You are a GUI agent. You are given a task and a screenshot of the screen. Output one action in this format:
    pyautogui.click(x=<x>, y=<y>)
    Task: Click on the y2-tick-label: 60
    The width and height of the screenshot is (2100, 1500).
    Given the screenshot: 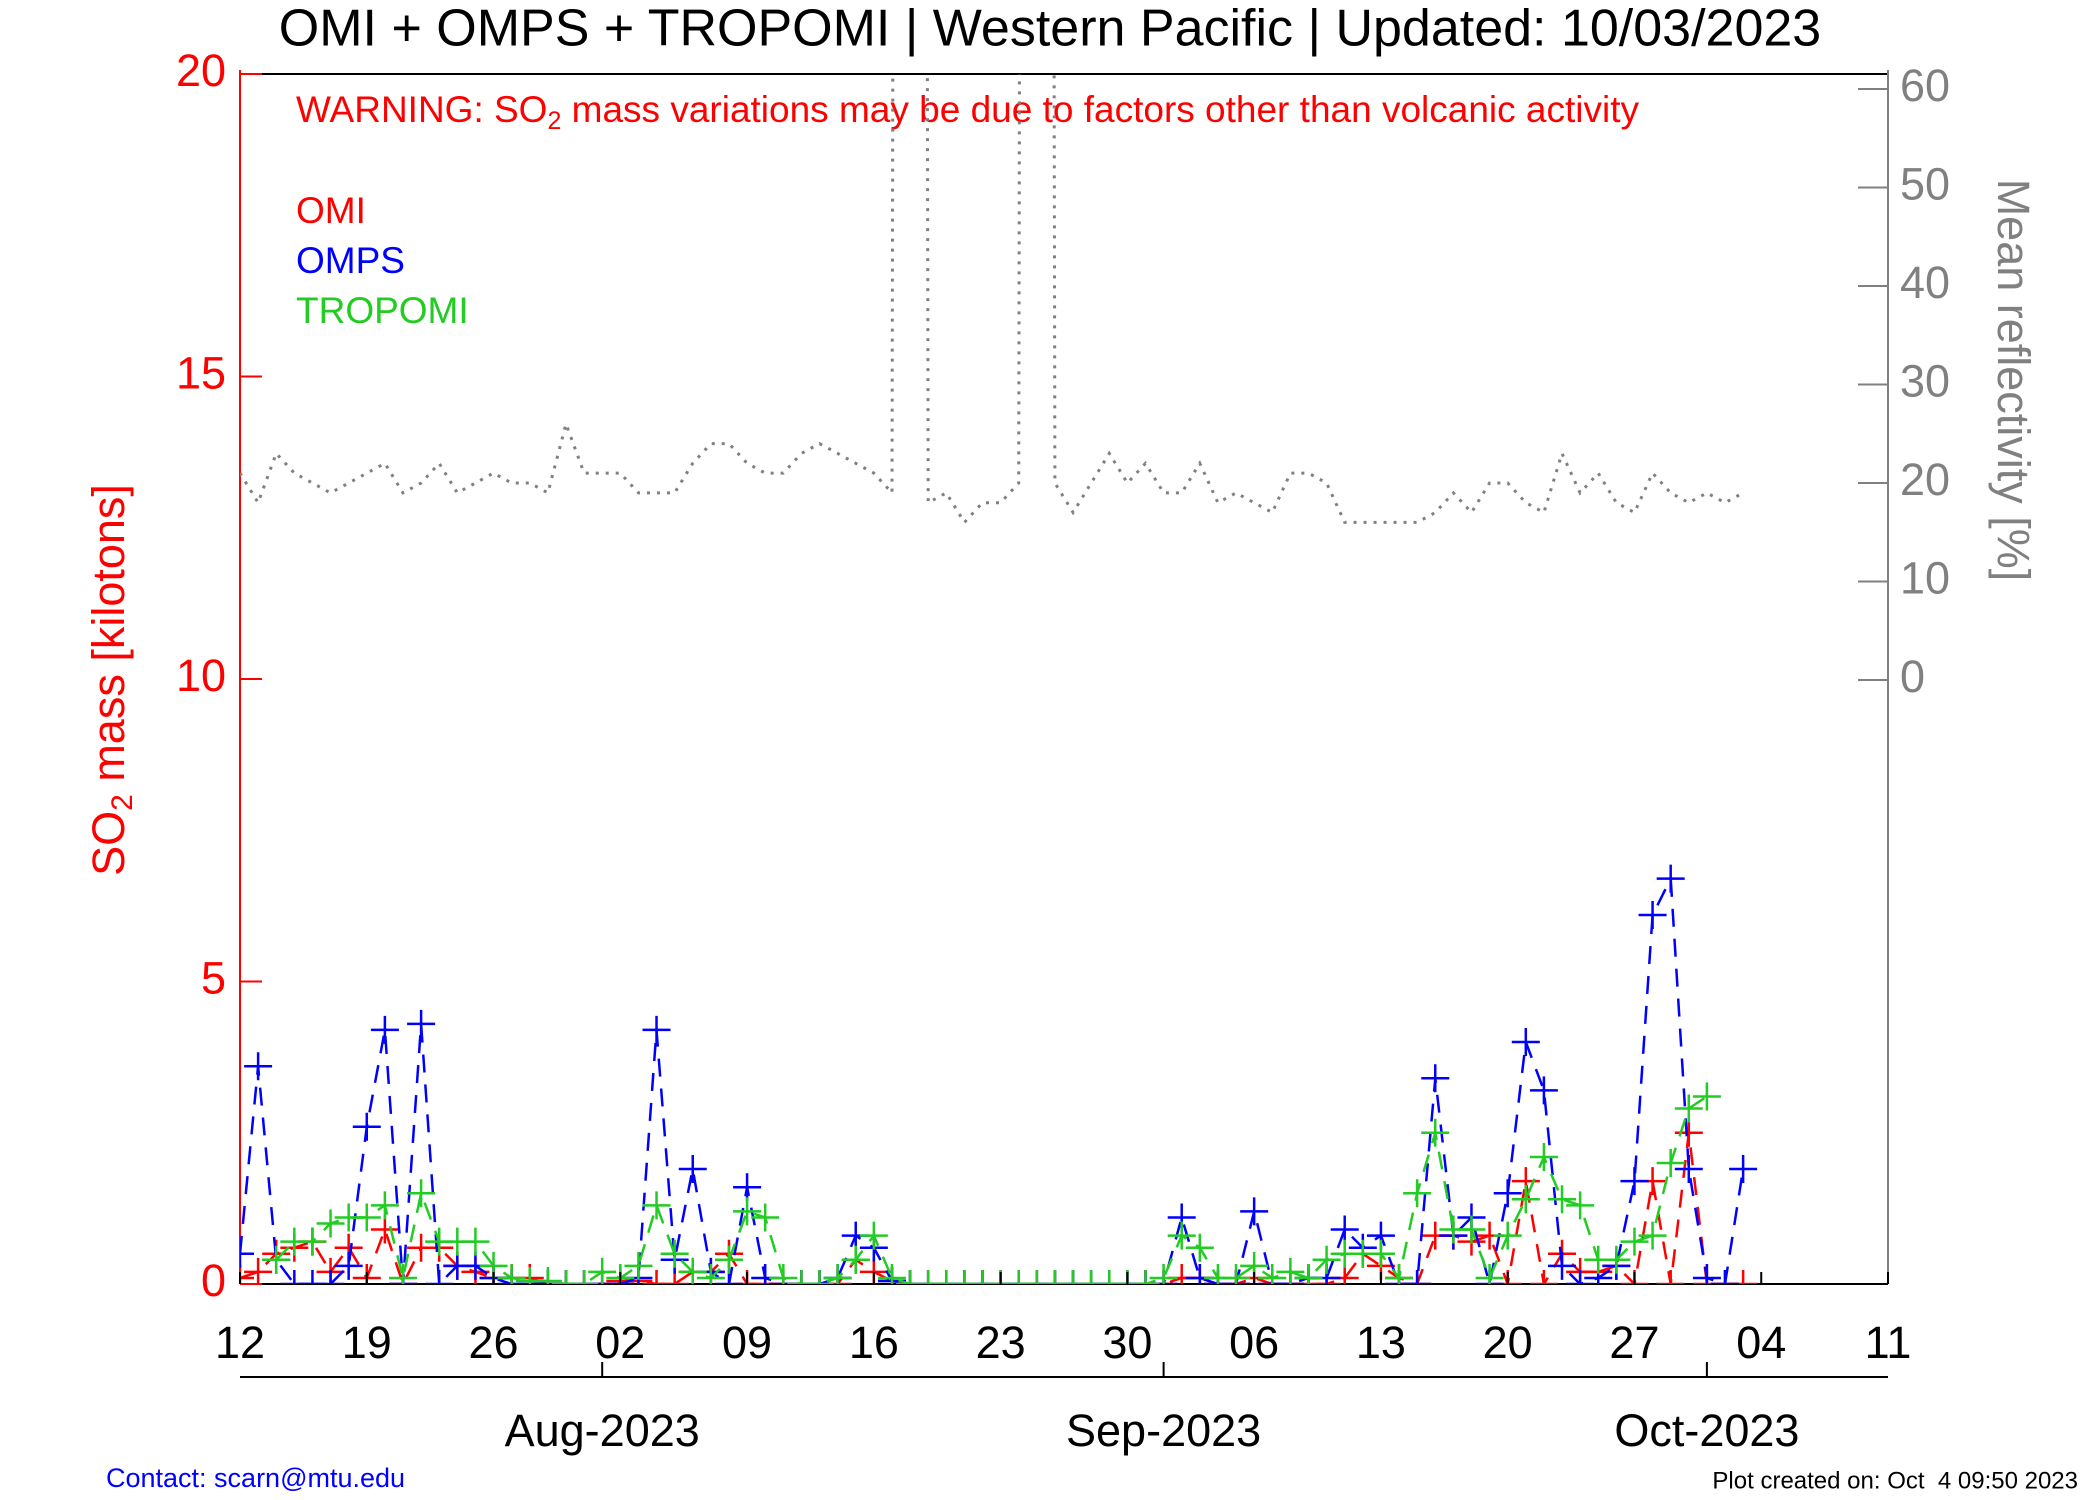 What is the action you would take?
    pyautogui.click(x=1925, y=85)
    